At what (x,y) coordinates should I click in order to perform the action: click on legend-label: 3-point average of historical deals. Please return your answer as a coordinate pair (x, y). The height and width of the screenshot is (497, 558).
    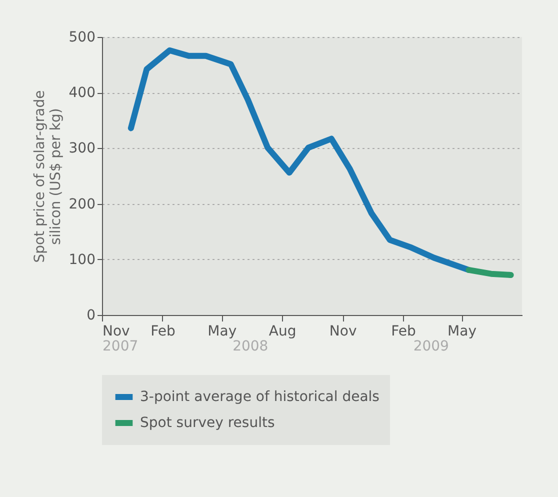
    Looking at the image, I should click on (260, 397).